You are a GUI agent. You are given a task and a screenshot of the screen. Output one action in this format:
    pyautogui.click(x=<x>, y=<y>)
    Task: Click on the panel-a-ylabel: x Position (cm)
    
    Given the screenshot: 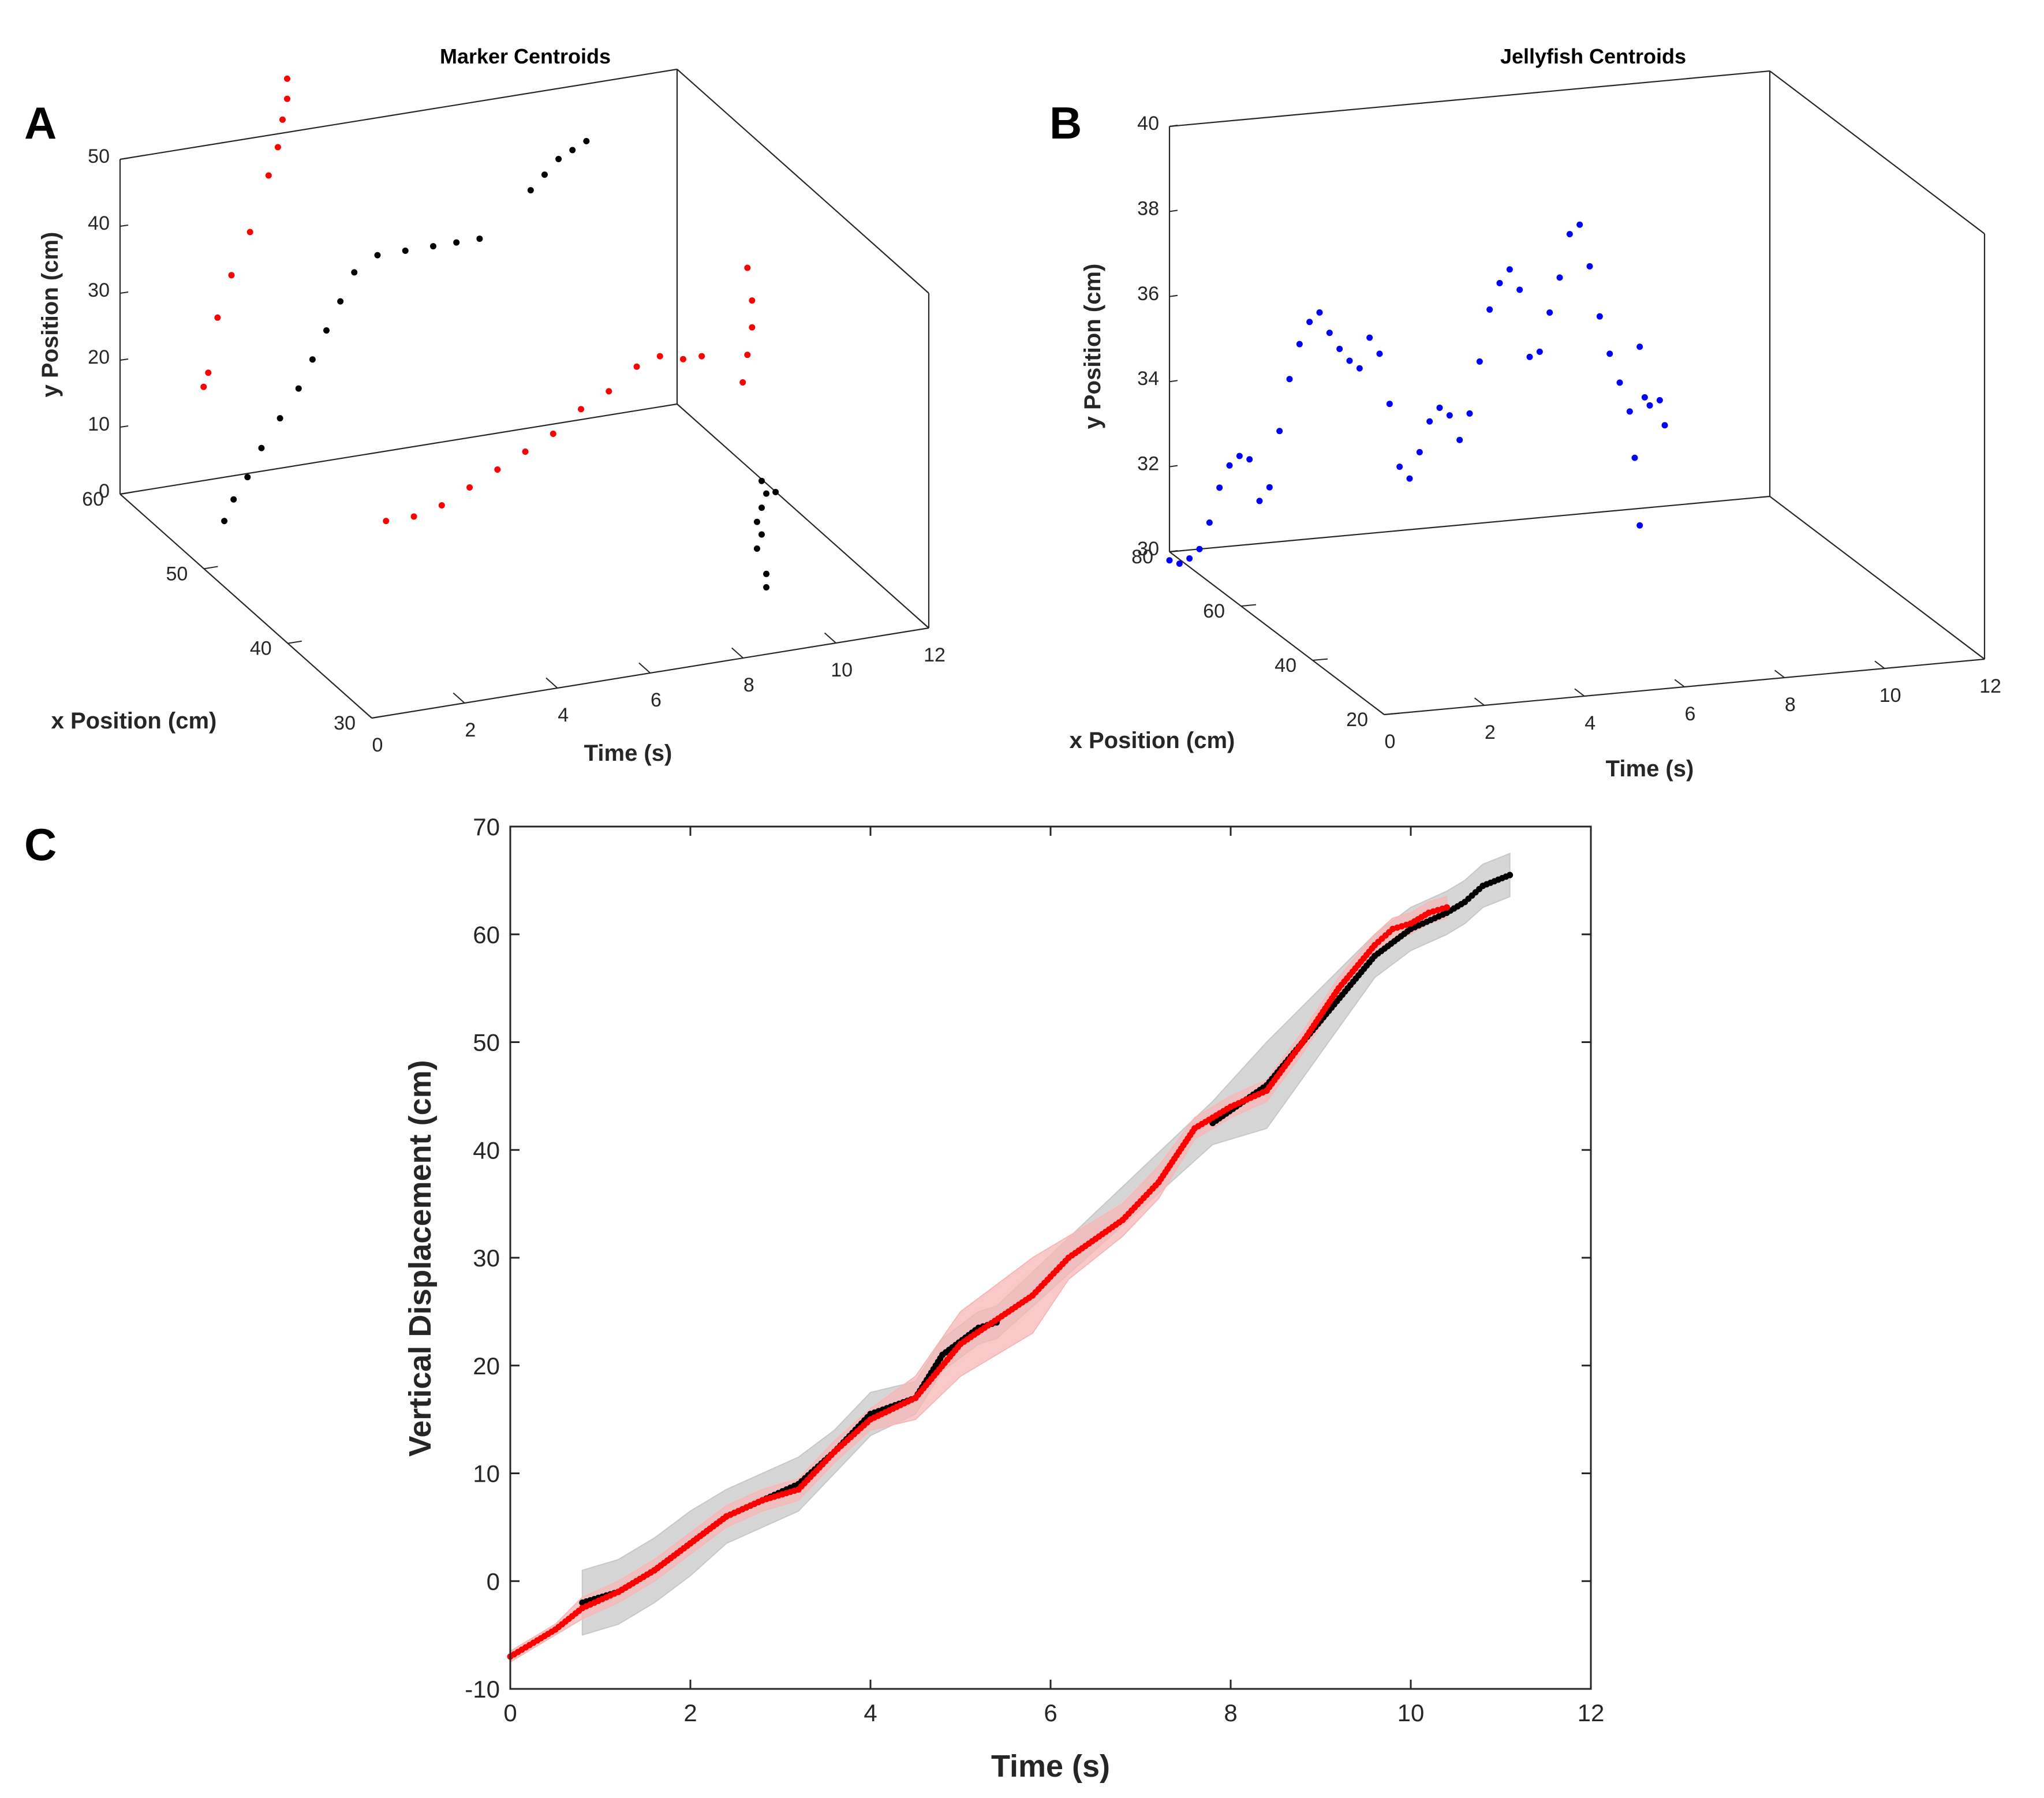 What is the action you would take?
    pyautogui.click(x=134, y=721)
    